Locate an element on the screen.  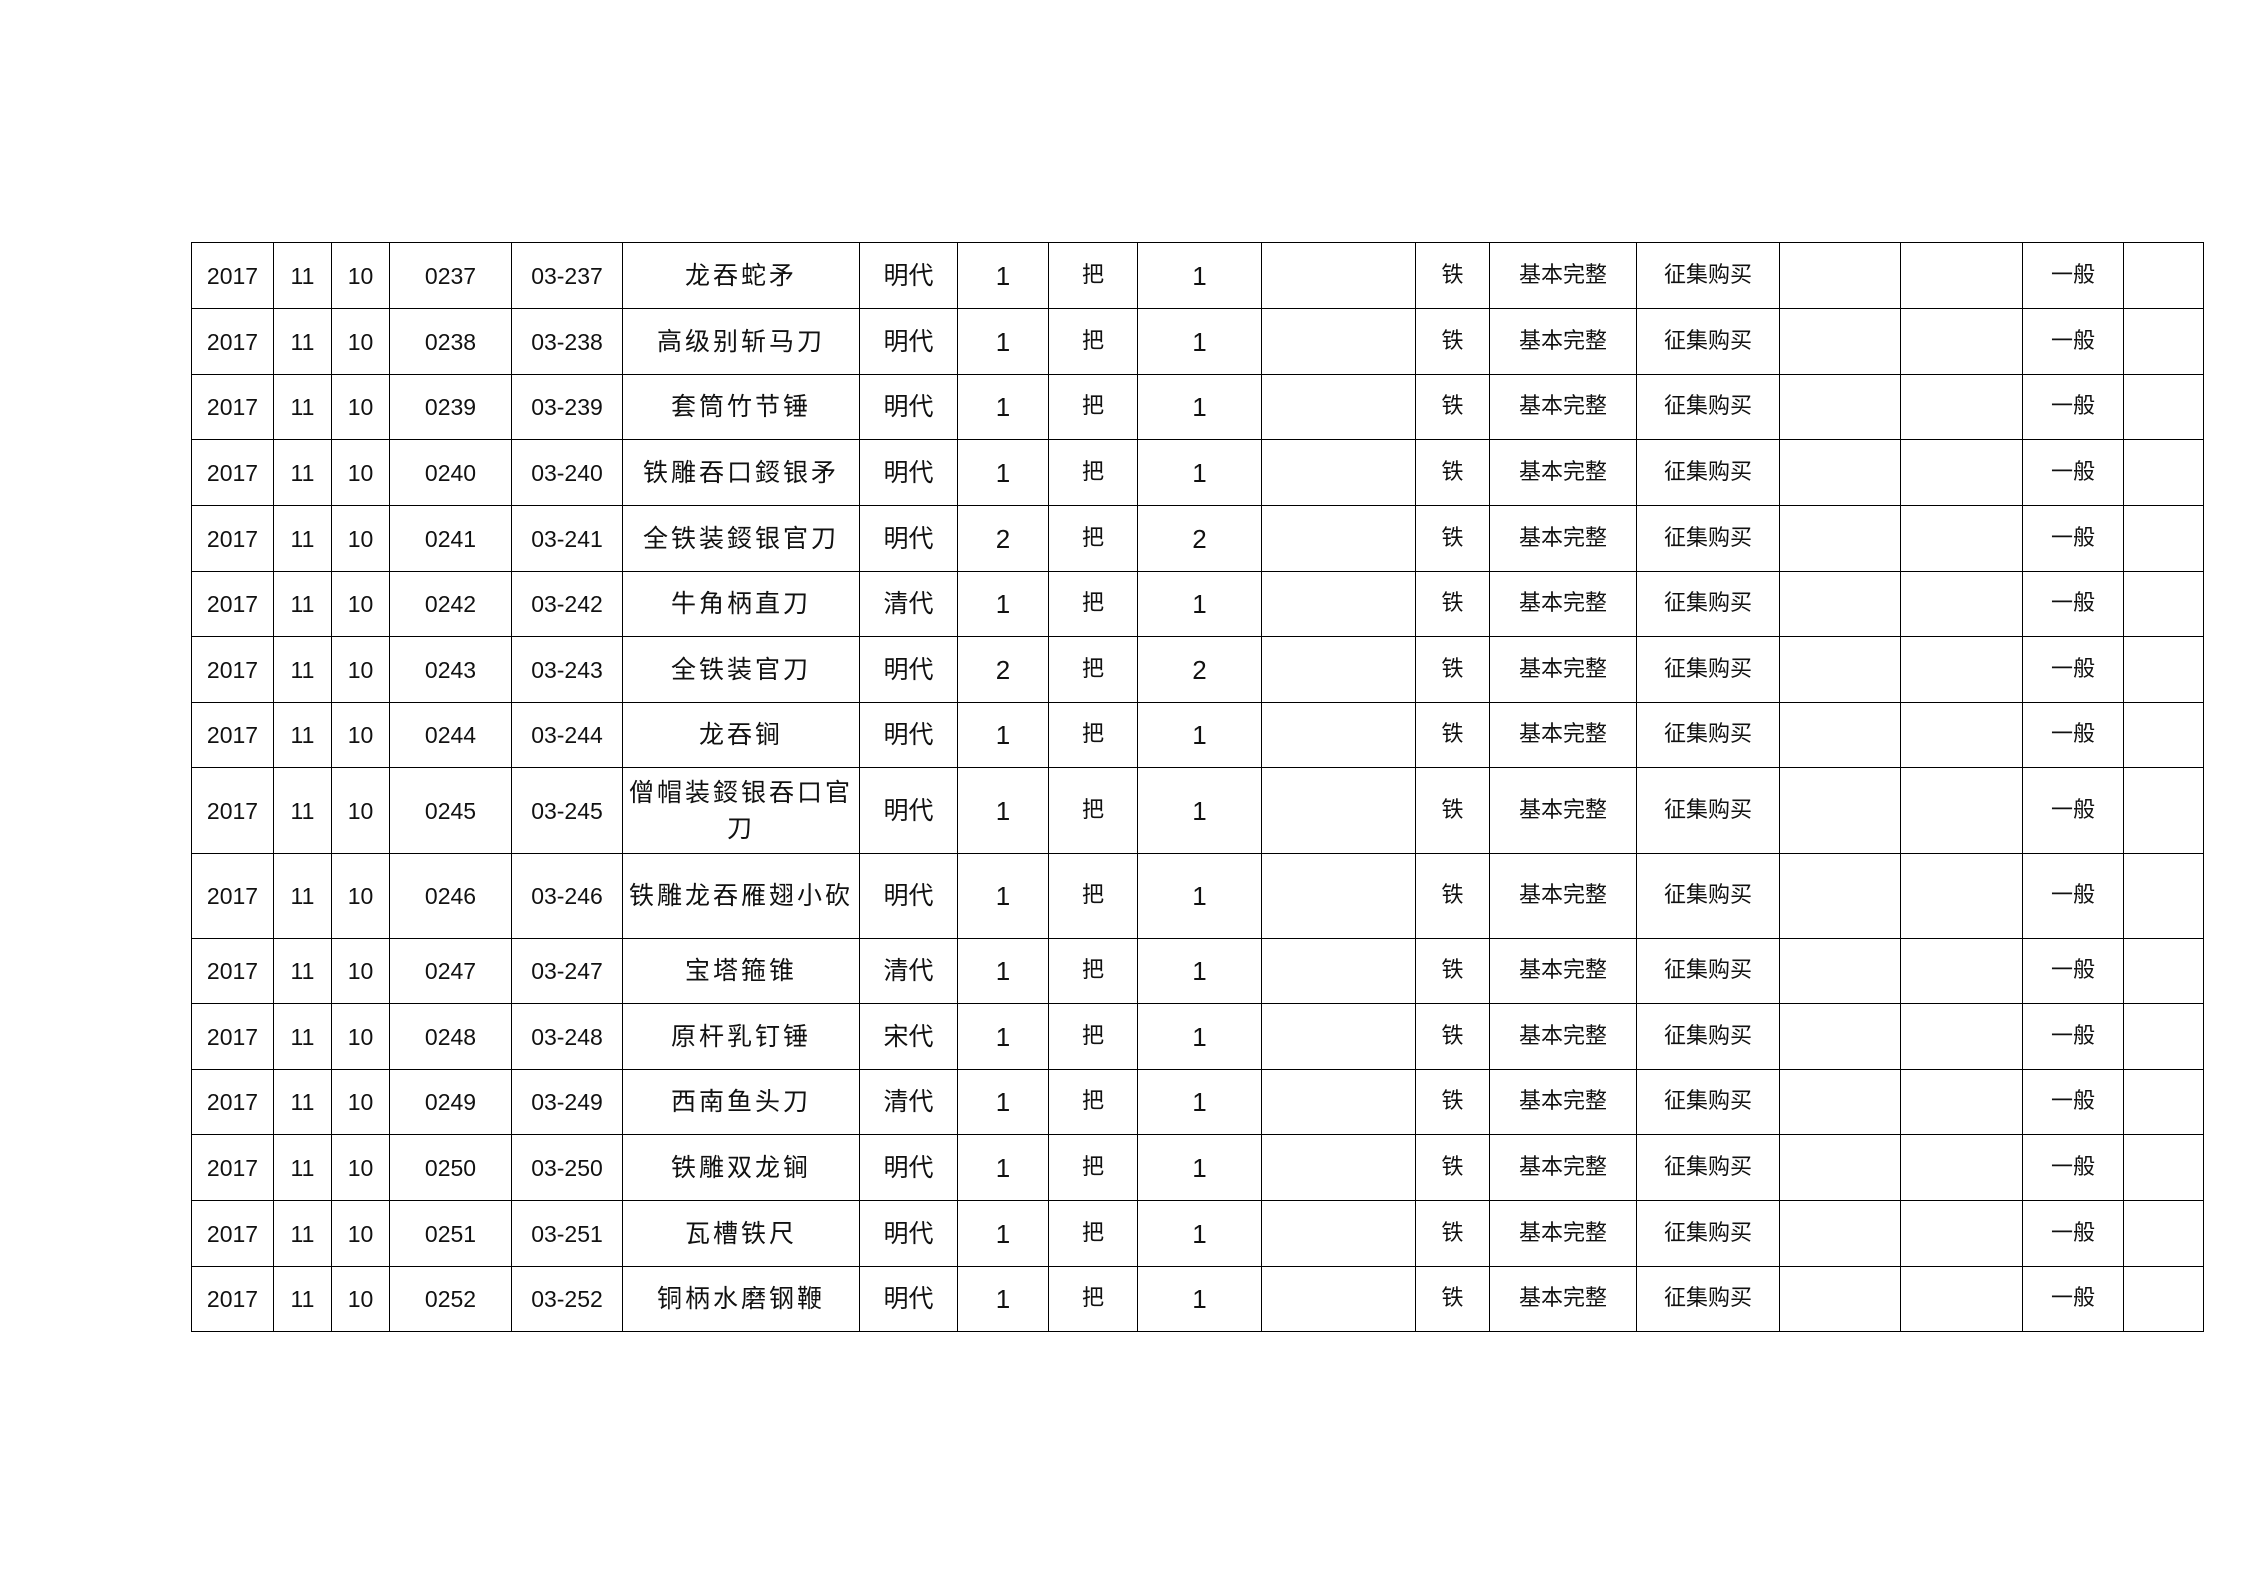
table-row: 2017 11 10 0247 03-247 宝塔箍锥 清代 1 把 1 铁基本完整 征集购买 一般 is located at coordinates (1197, 971).